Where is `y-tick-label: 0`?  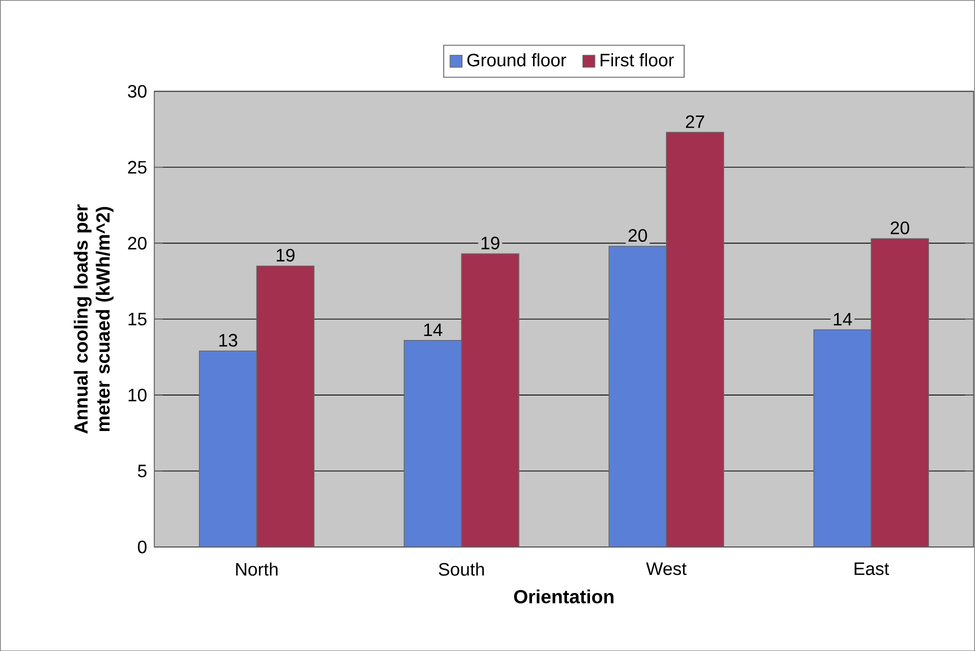 y-tick-label: 0 is located at coordinates (142, 547).